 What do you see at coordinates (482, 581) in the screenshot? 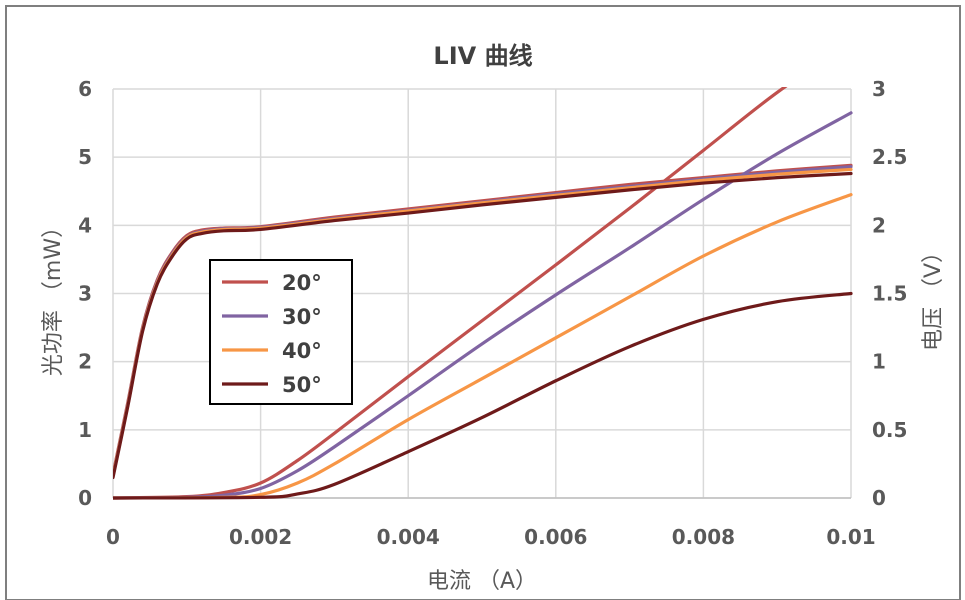
I see `x-axis-label: 电流 （A）` at bounding box center [482, 581].